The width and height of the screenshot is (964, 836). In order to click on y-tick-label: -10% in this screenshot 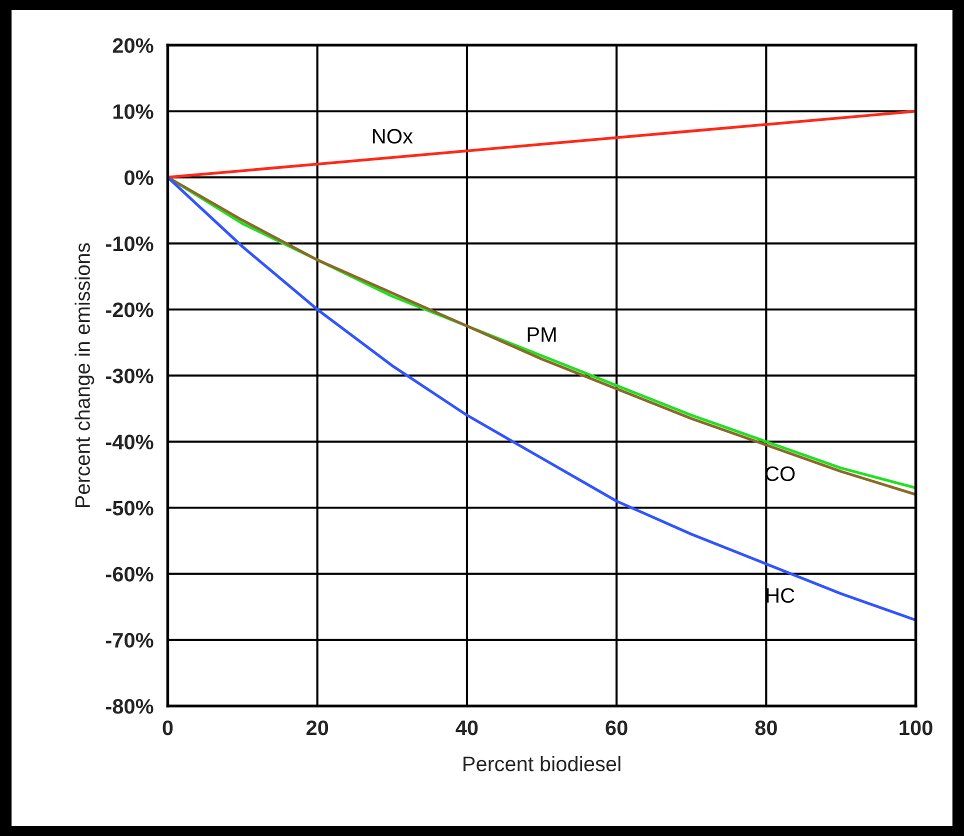, I will do `click(130, 244)`.